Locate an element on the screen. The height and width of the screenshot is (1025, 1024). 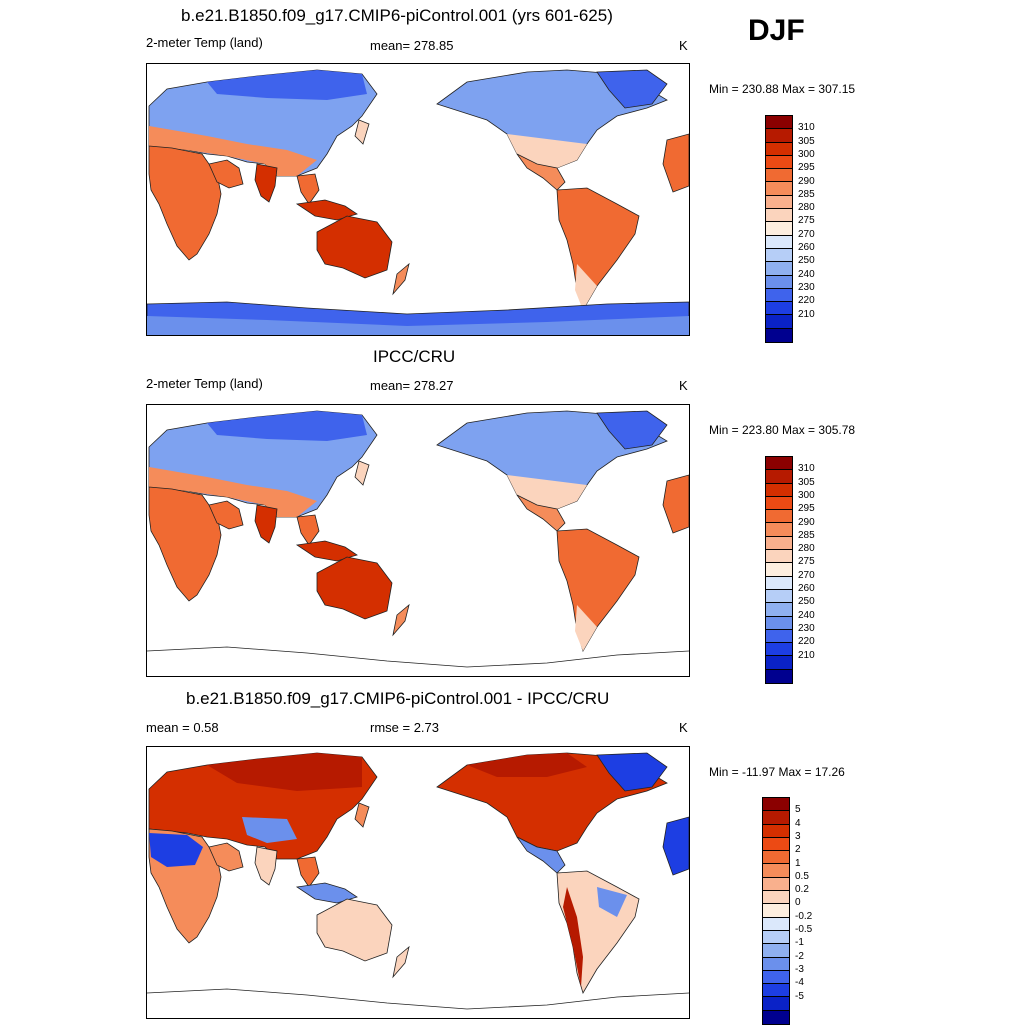
band-antarctica is located at coordinates (418, 325).